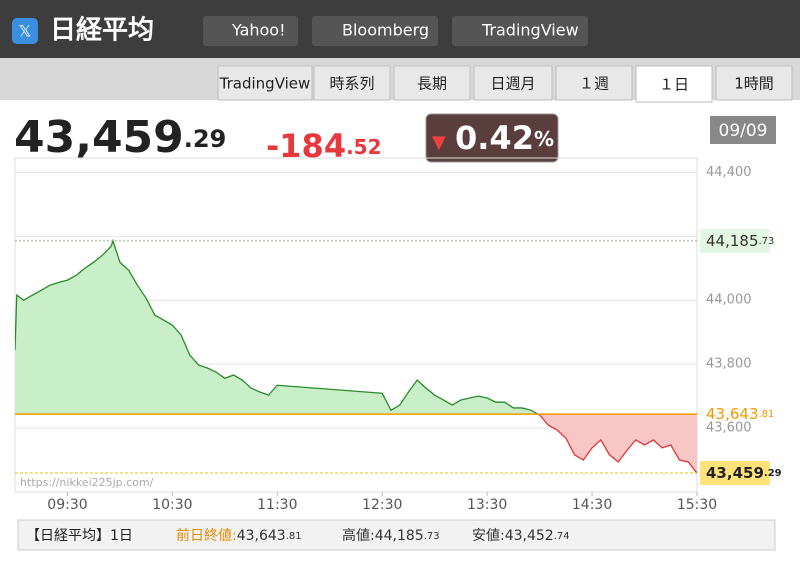 The height and width of the screenshot is (566, 800). I want to click on footer, so click(396, 535).